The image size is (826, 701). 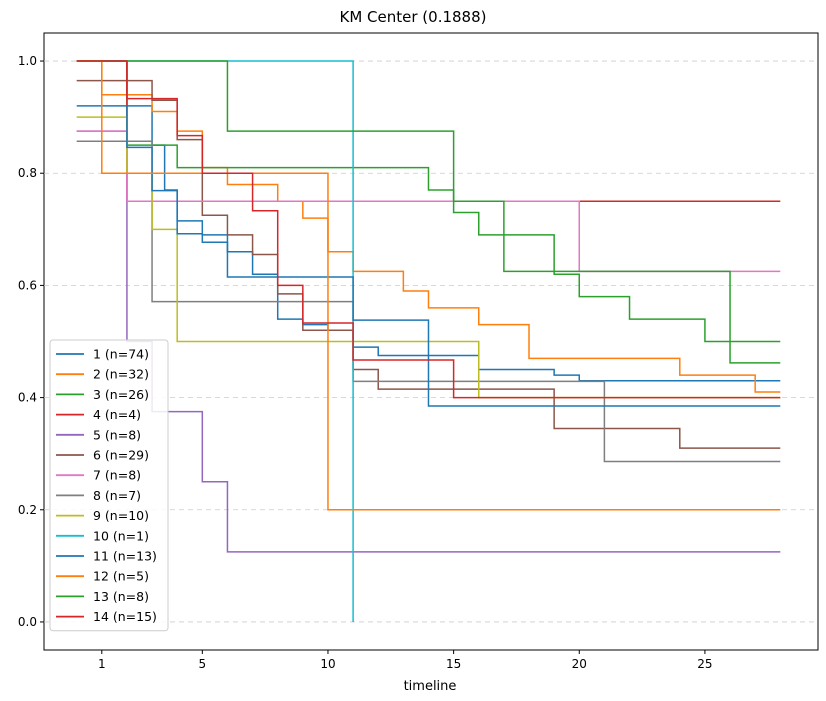 I want to click on x-tick-label: 1, so click(x=102, y=664).